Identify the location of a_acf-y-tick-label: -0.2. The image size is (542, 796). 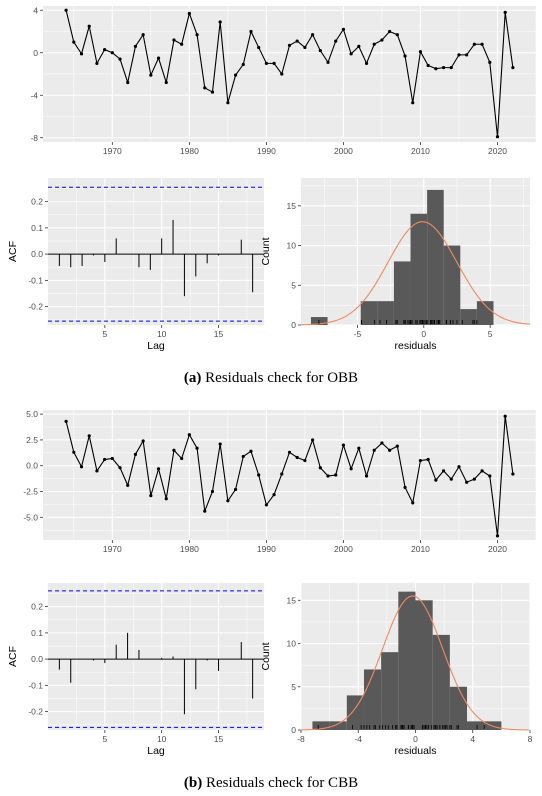
(35, 307).